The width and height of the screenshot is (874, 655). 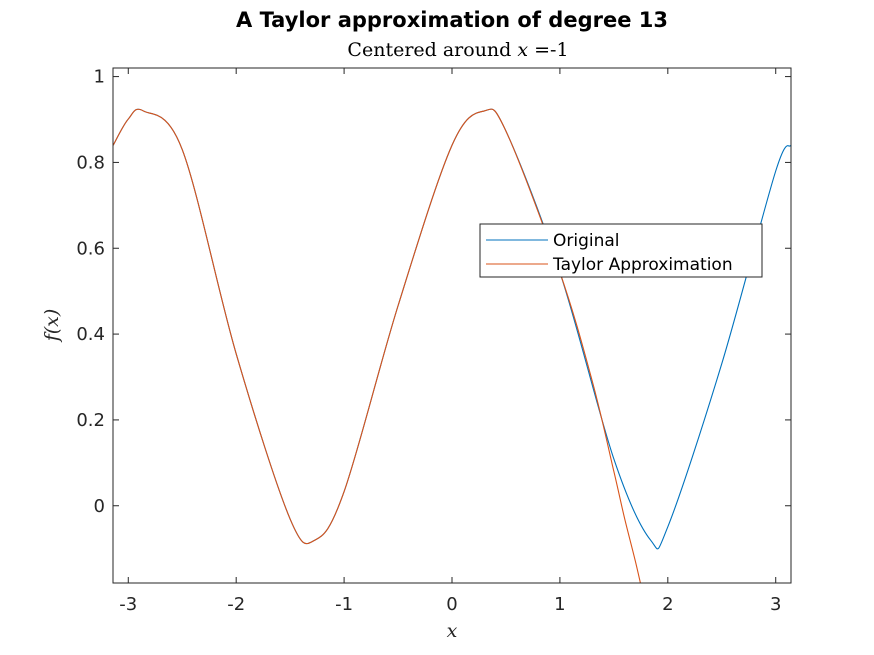 What do you see at coordinates (99, 77) in the screenshot?
I see `y-tick-label: 1` at bounding box center [99, 77].